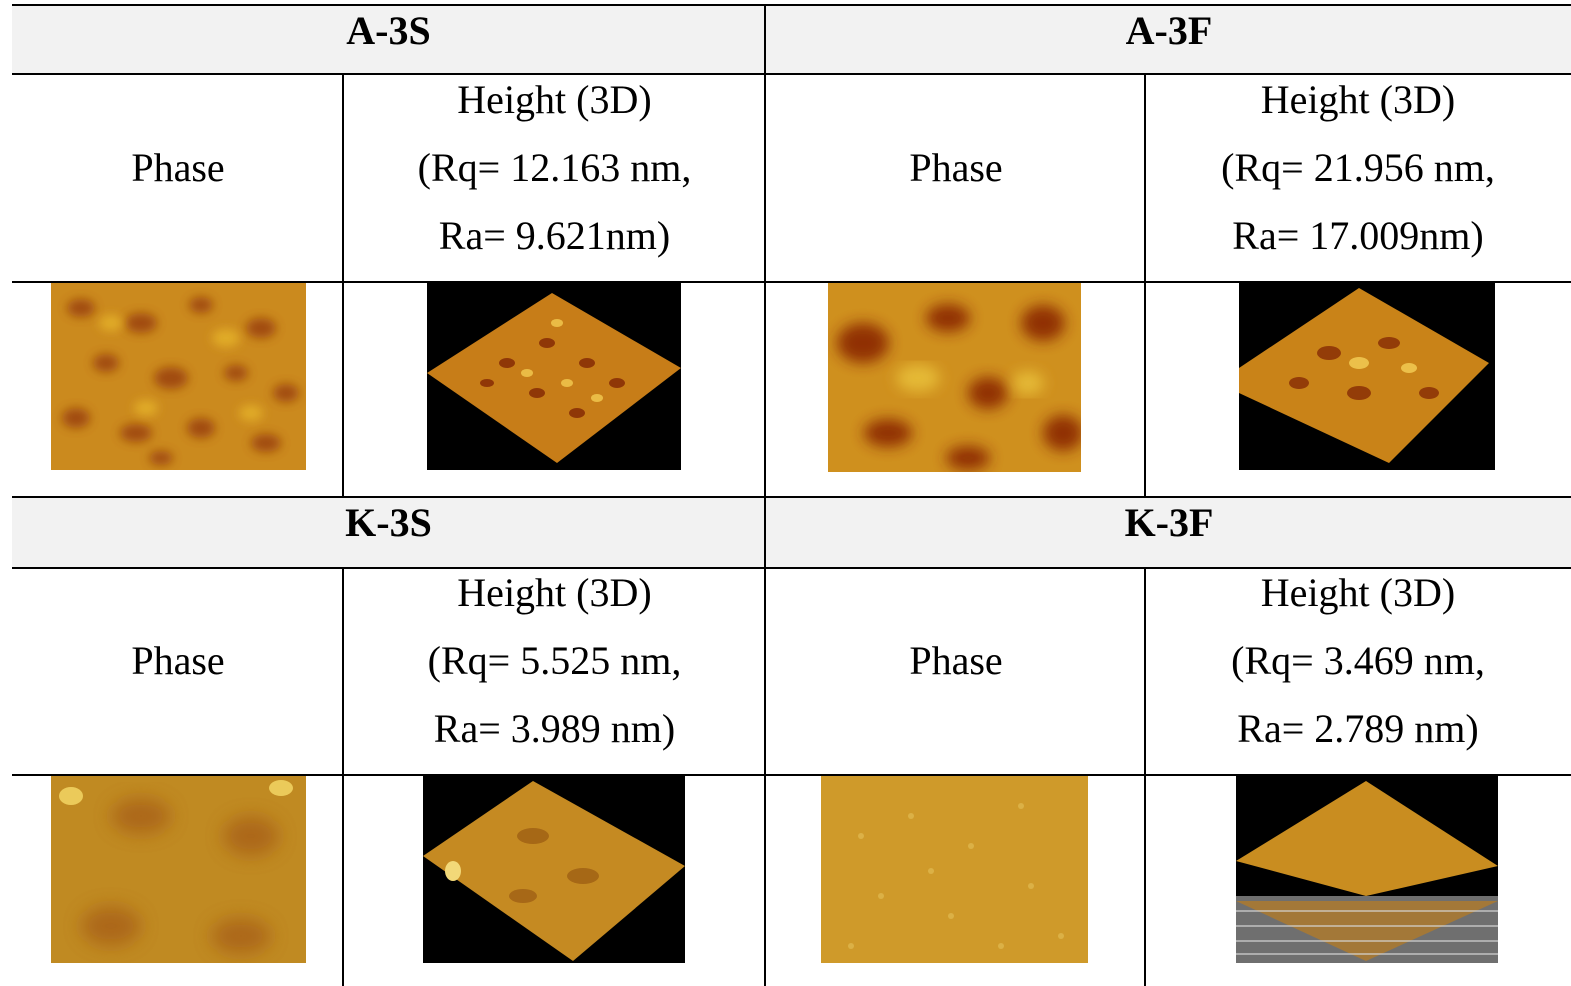 Image resolution: width=1571 pixels, height=986 pixels. What do you see at coordinates (791, 775) in the screenshot?
I see `rule-under-caption-k` at bounding box center [791, 775].